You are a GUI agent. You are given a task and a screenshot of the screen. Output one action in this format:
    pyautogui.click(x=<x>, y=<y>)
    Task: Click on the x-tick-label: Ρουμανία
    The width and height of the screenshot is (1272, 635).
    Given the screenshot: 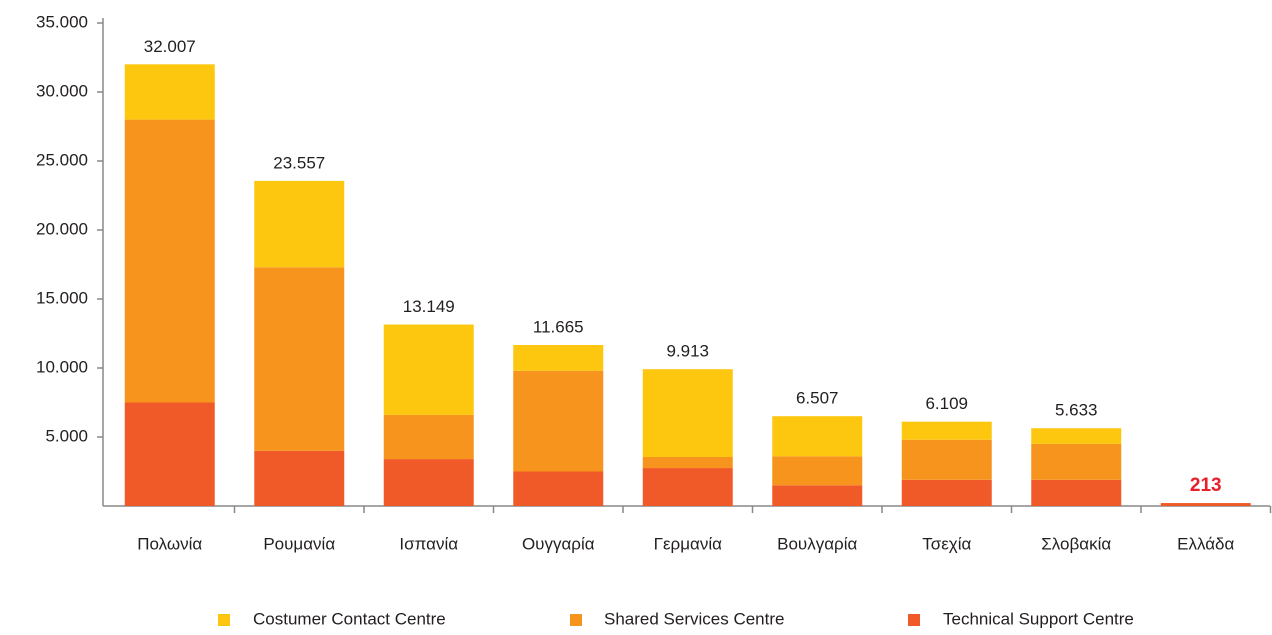 What is the action you would take?
    pyautogui.click(x=299, y=543)
    